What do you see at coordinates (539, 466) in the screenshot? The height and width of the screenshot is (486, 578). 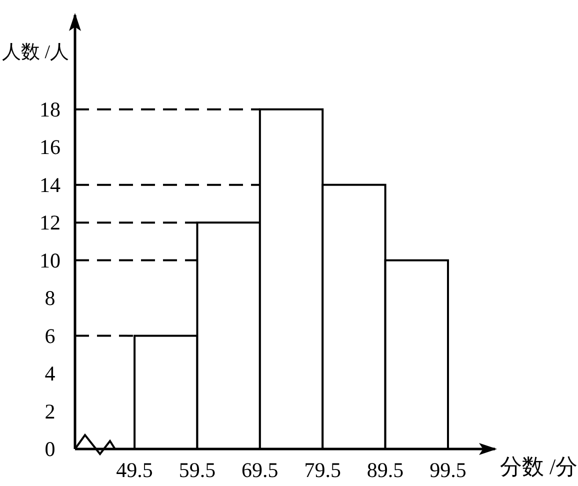 I see `x-axis-title: 分数 /分` at bounding box center [539, 466].